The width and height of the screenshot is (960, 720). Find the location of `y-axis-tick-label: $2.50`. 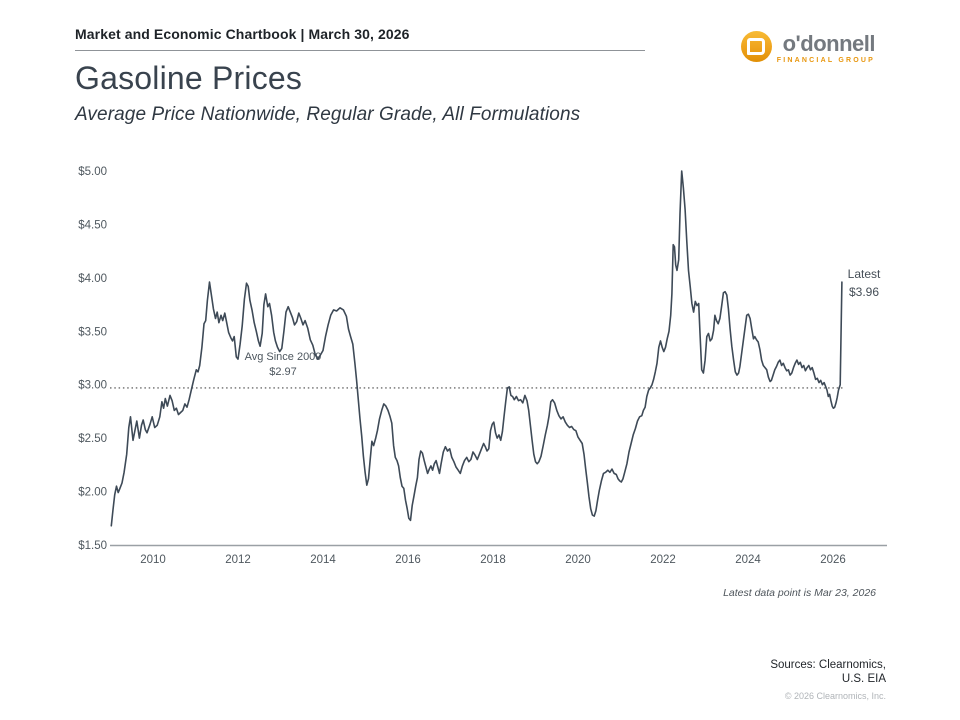

y-axis-tick-label: $2.50 is located at coordinates (92, 439).